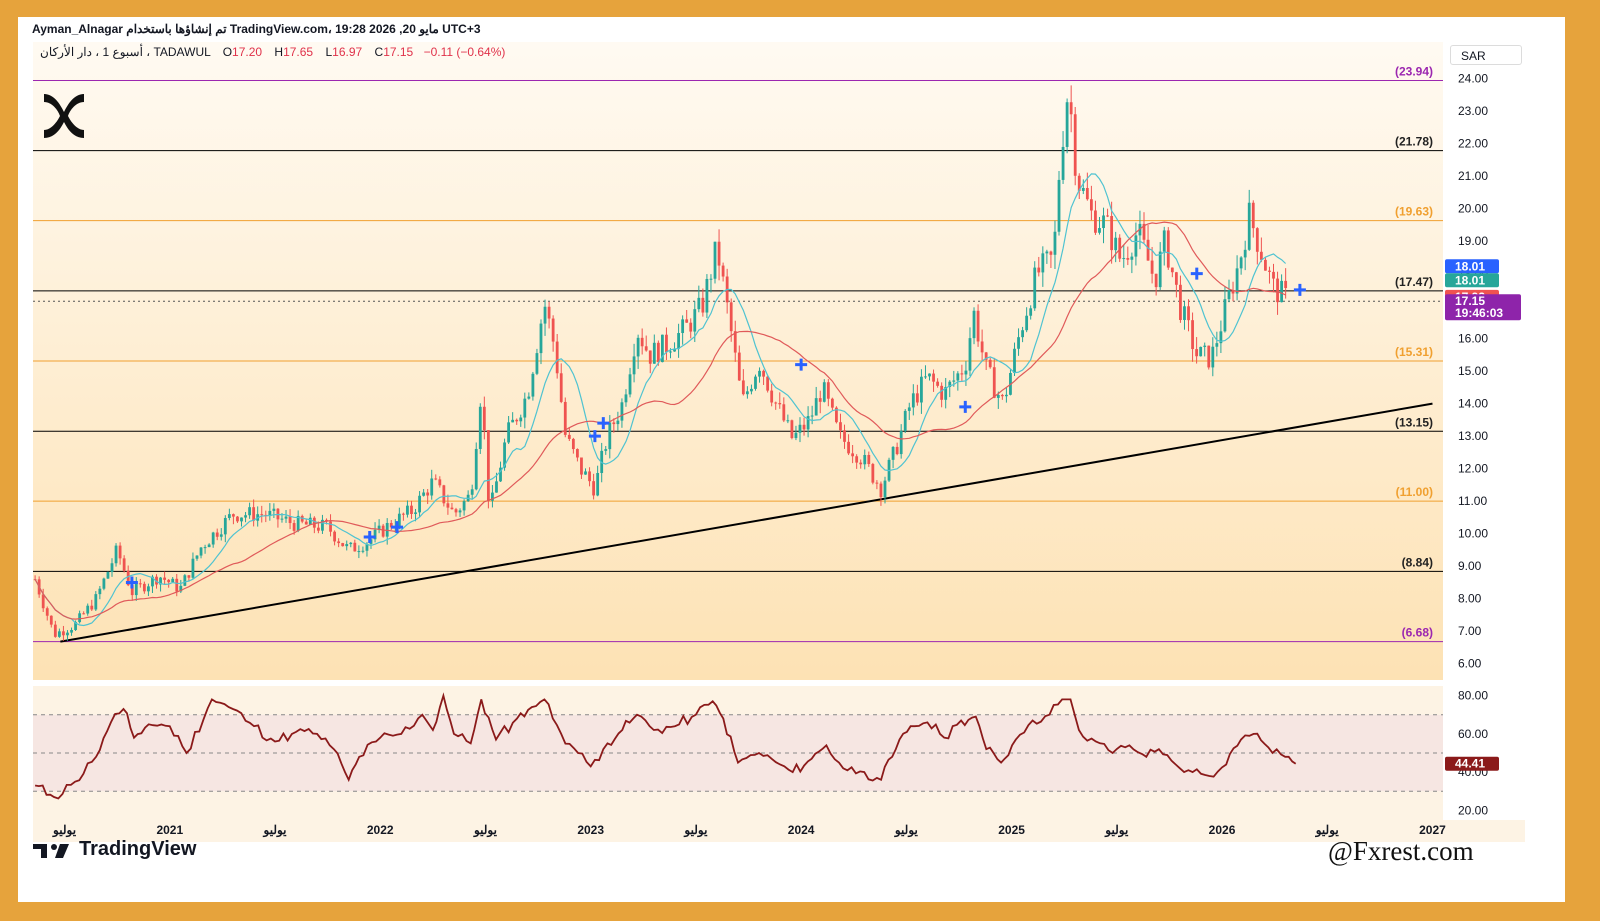 This screenshot has height=921, width=1600. What do you see at coordinates (1486, 55) in the screenshot?
I see `currency-selector: SAR` at bounding box center [1486, 55].